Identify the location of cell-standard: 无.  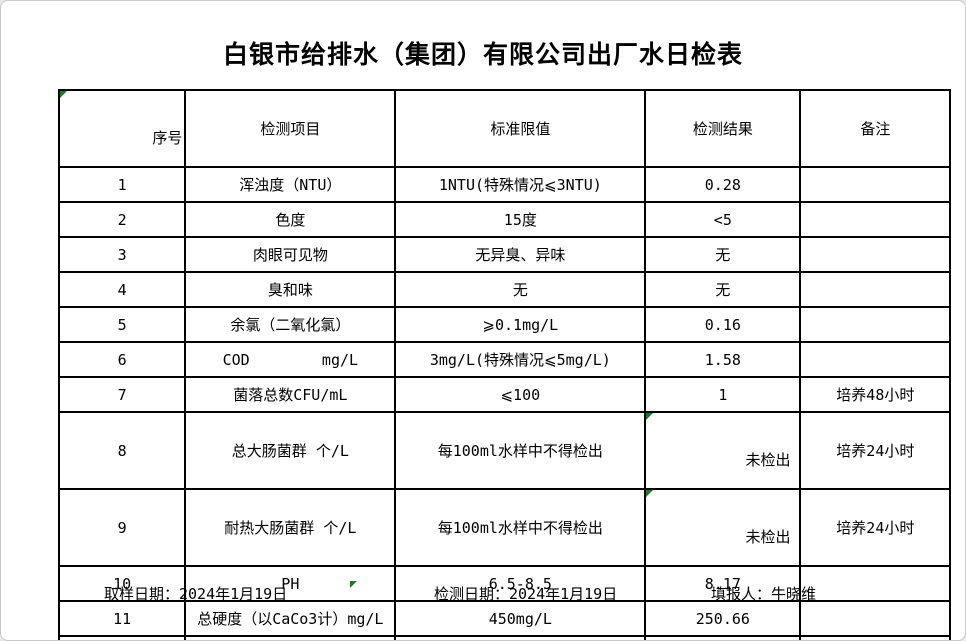
(520, 289).